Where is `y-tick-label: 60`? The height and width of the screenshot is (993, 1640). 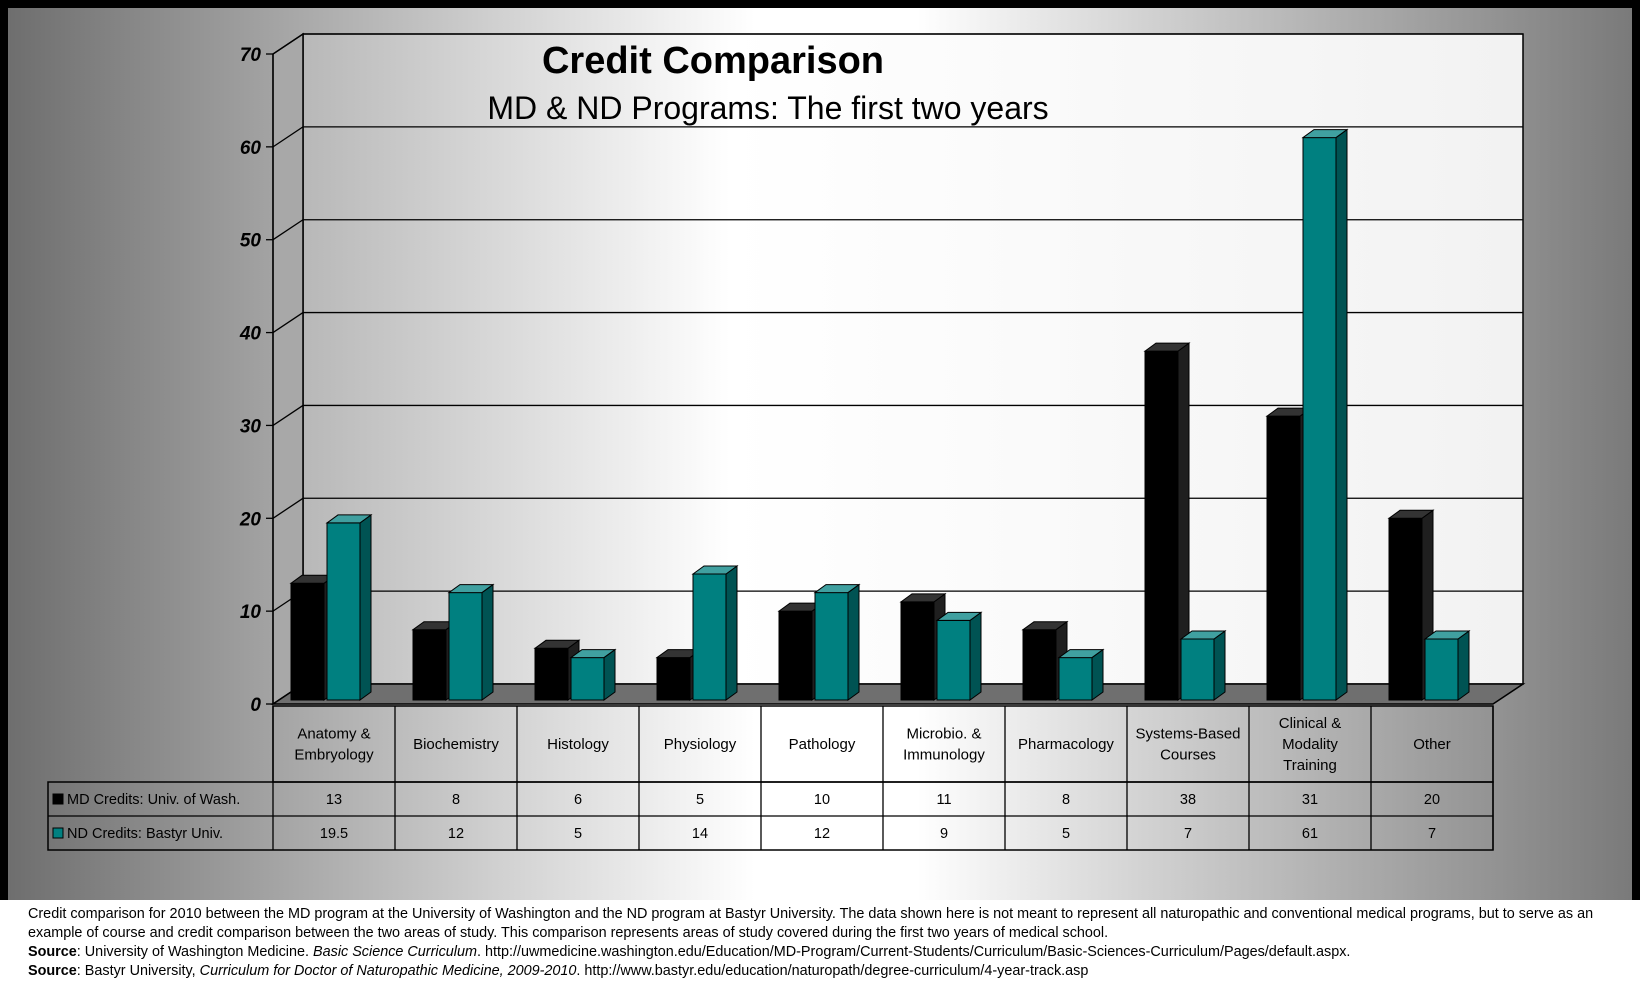
y-tick-label: 60 is located at coordinates (251, 148).